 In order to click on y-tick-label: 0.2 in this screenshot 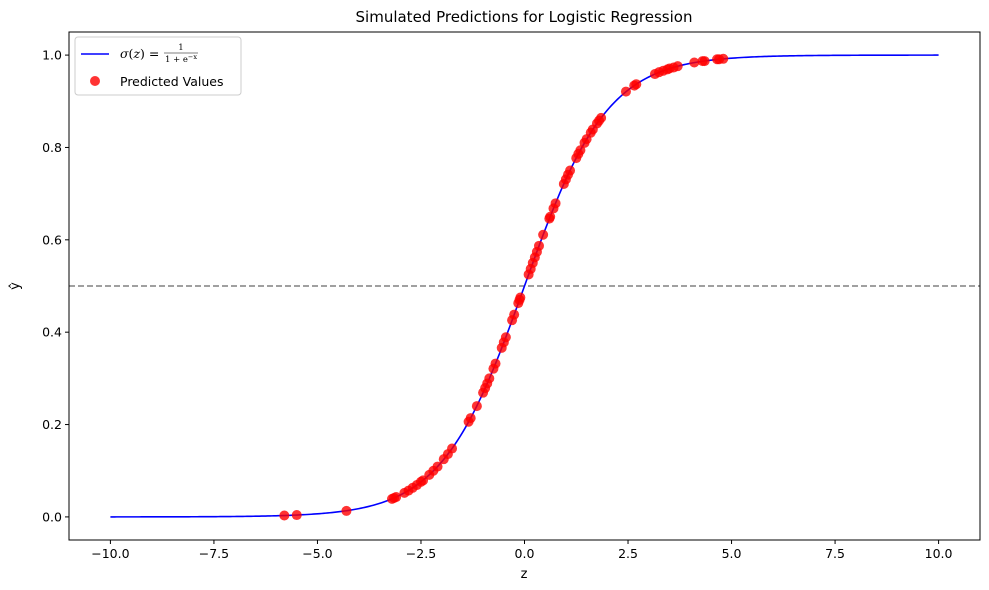, I will do `click(52, 424)`.